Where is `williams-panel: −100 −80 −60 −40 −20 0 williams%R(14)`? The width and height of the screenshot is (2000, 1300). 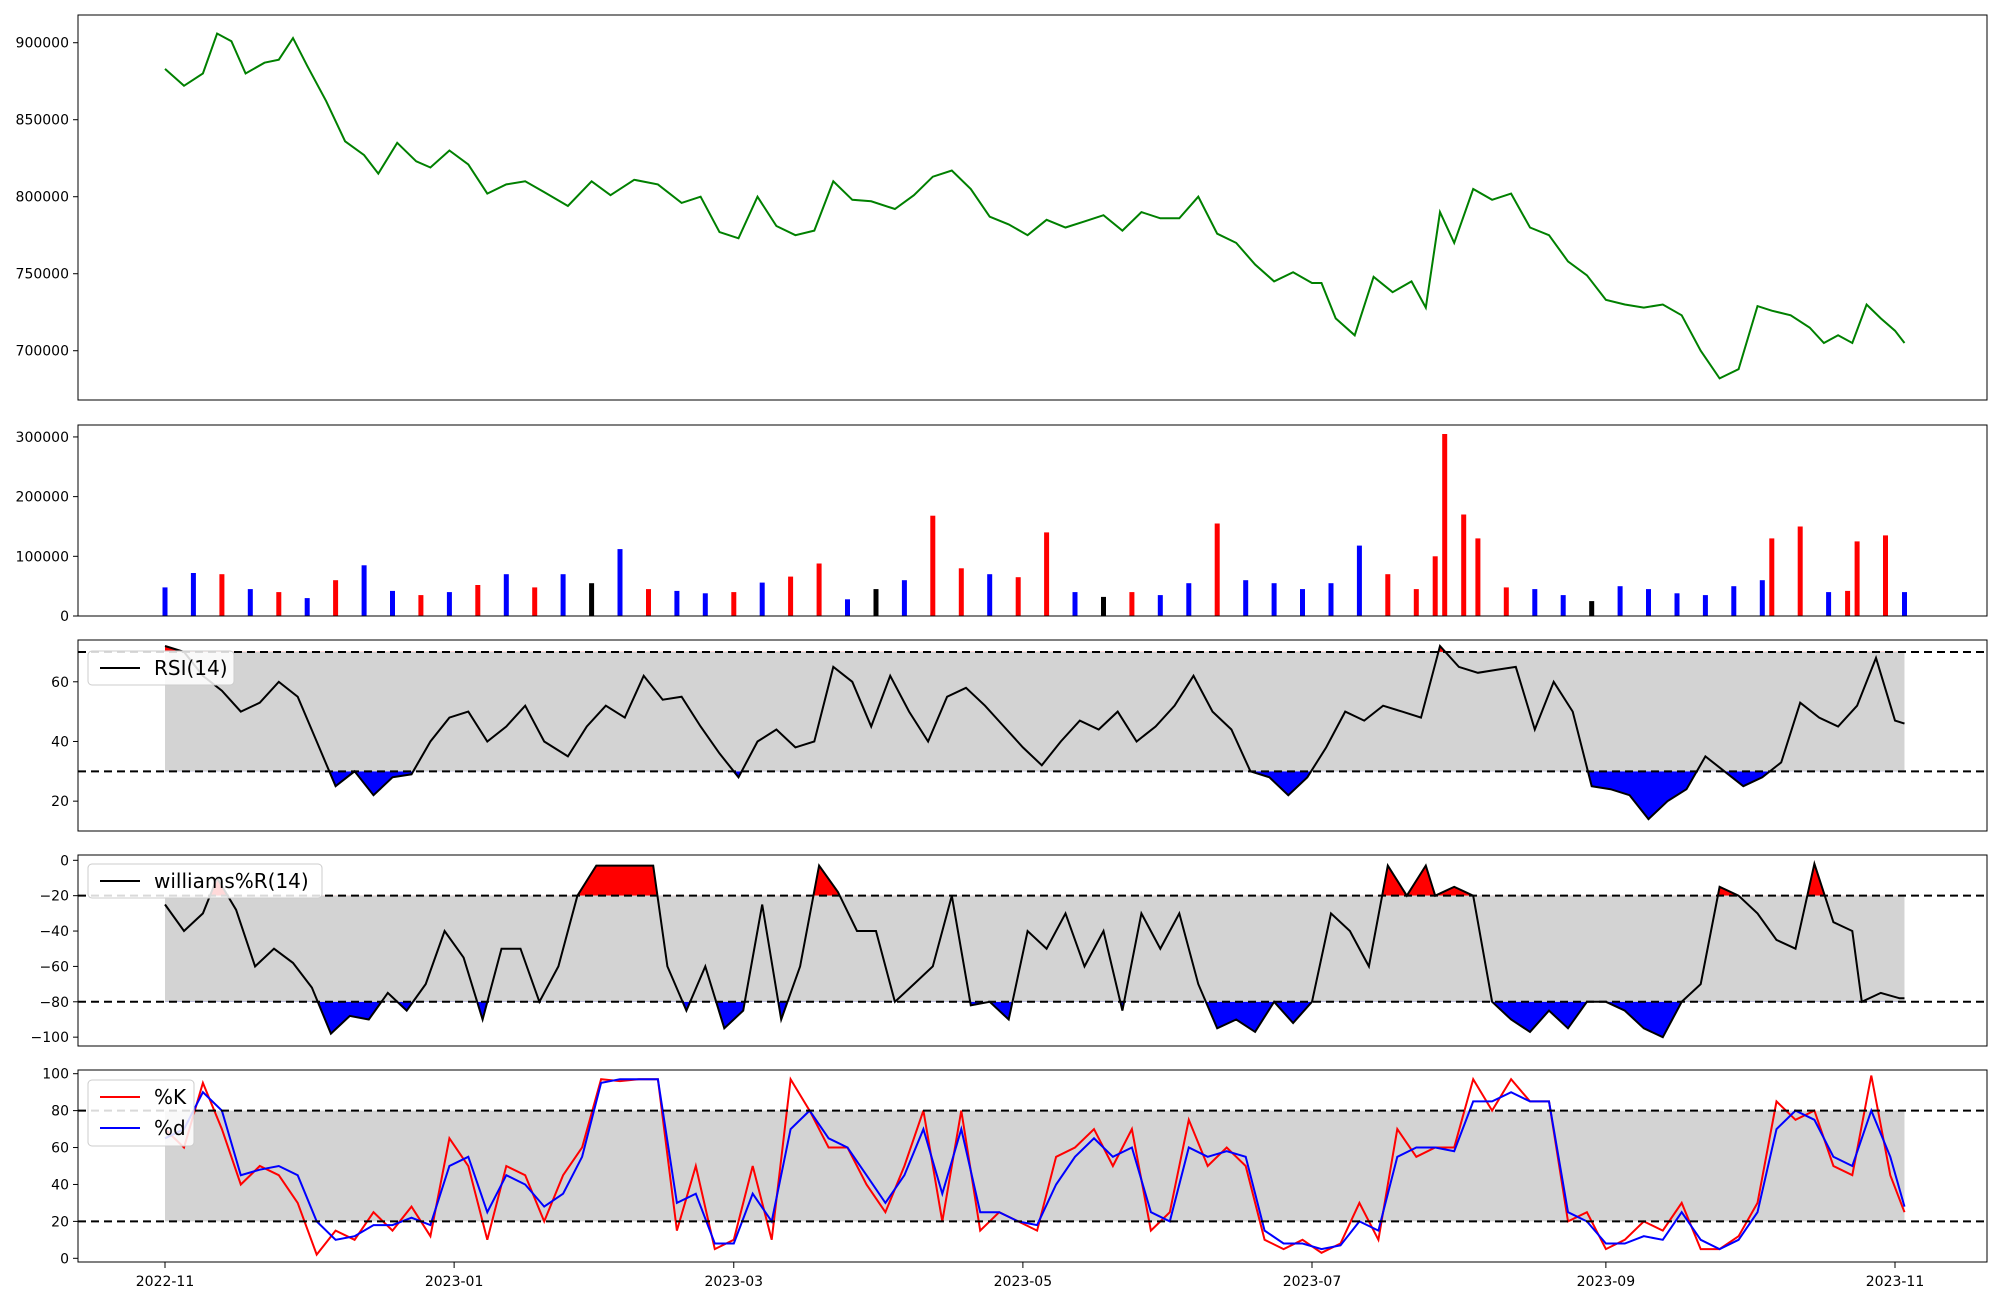
williams-panel: −100 −80 −60 −40 −20 0 williams%R(14) is located at coordinates (1009, 950).